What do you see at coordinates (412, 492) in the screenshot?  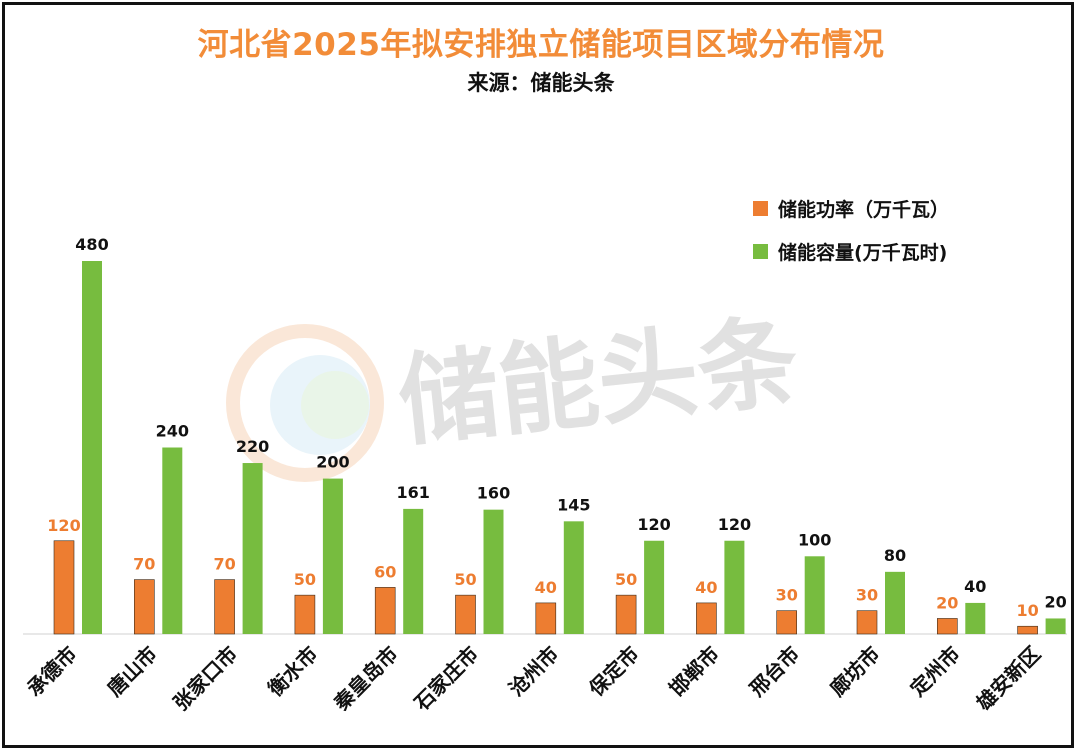 I see `data-label-capacity: 161` at bounding box center [412, 492].